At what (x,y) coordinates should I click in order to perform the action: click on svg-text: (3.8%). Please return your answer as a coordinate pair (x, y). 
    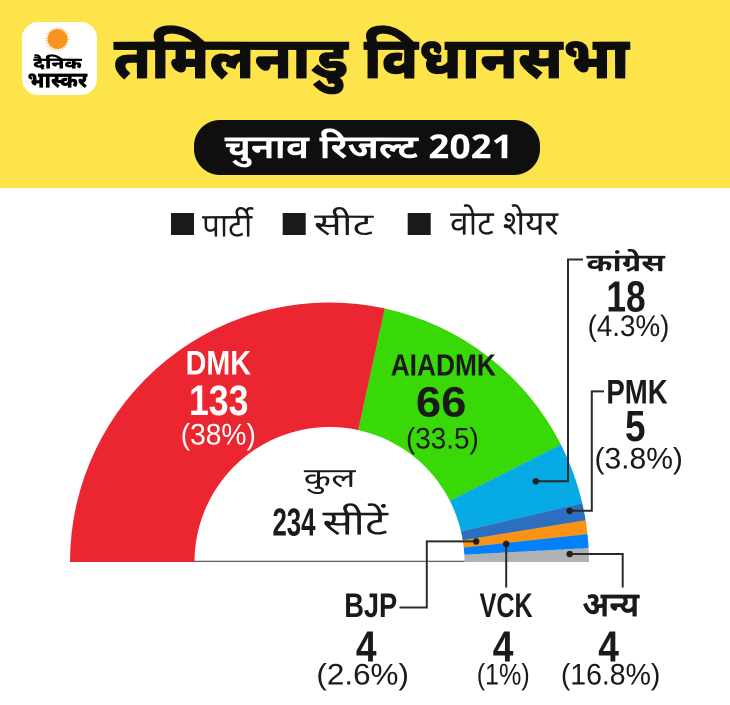
    Looking at the image, I should click on (638, 459).